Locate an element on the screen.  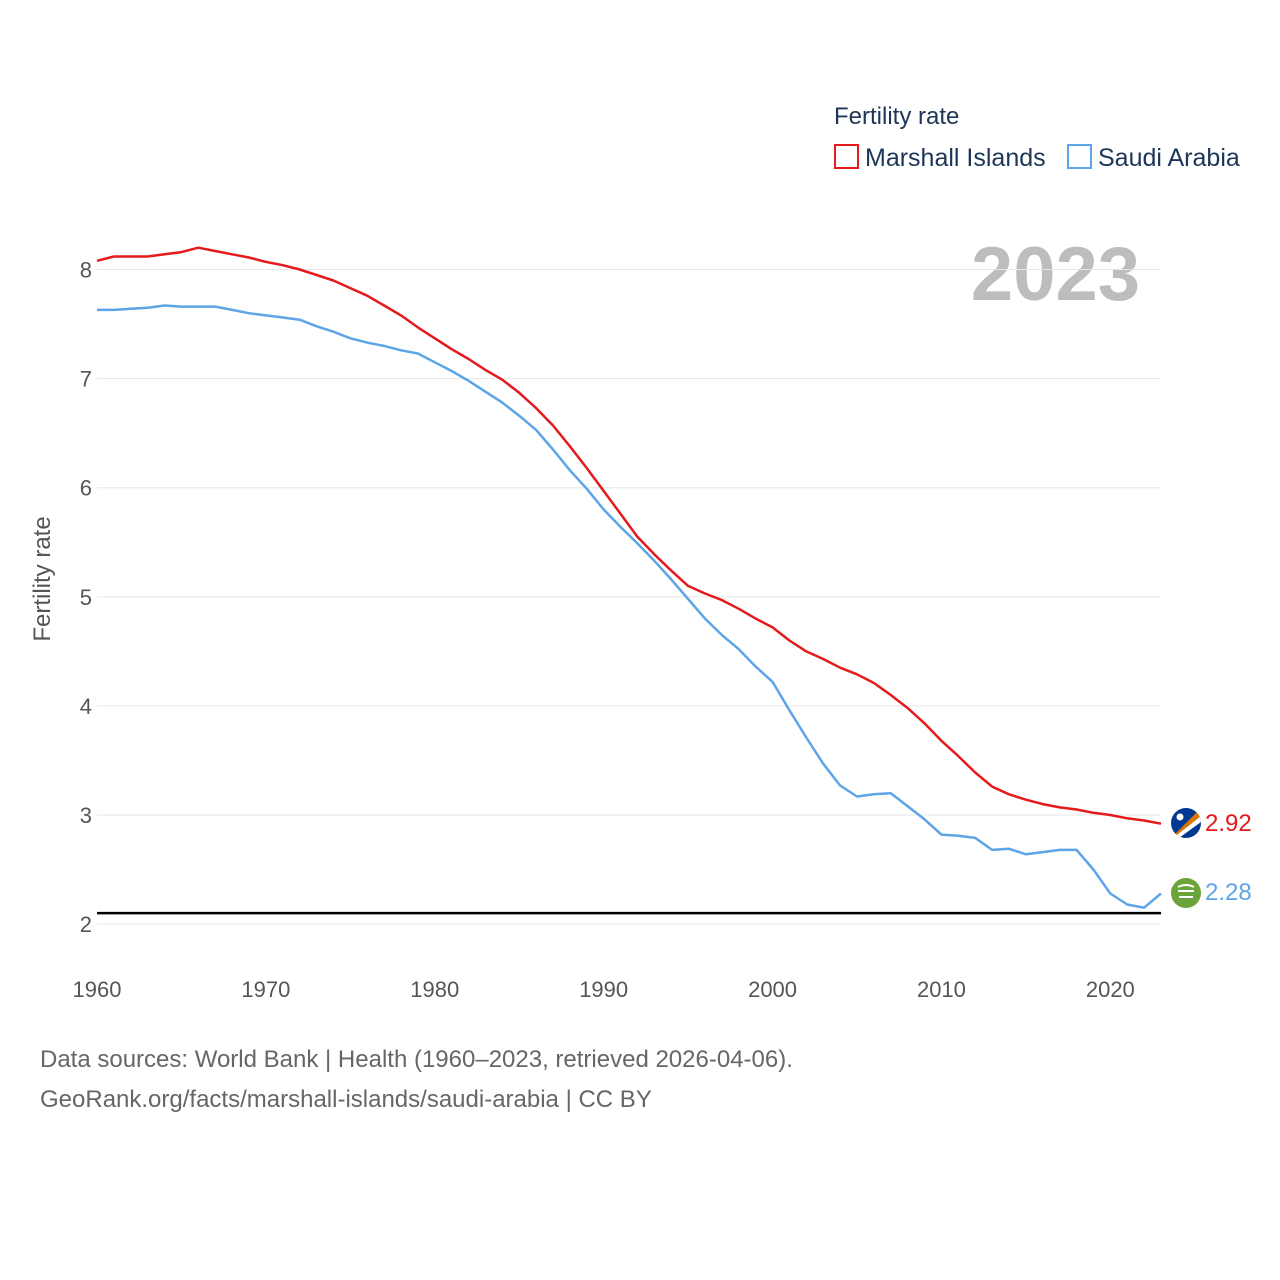
x-tick-label-2000: 2000 is located at coordinates (772, 989).